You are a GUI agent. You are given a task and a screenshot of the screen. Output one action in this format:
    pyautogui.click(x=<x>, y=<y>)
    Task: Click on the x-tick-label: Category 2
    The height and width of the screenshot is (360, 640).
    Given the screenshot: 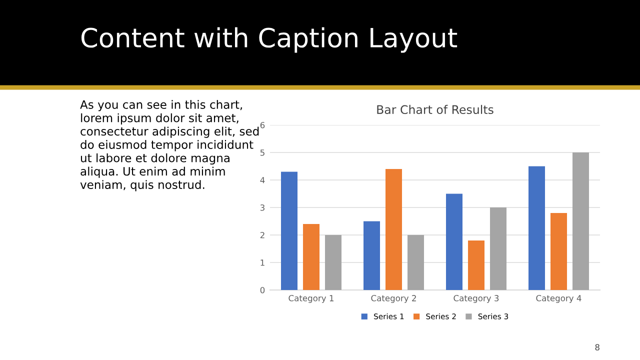 What is the action you would take?
    pyautogui.click(x=393, y=299)
    